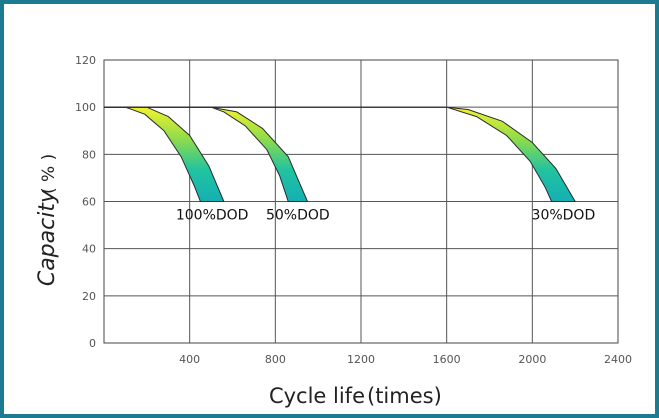 The width and height of the screenshot is (659, 418). I want to click on series-labels: 100%DOD 50%DOD 30%DOD, so click(385, 216).